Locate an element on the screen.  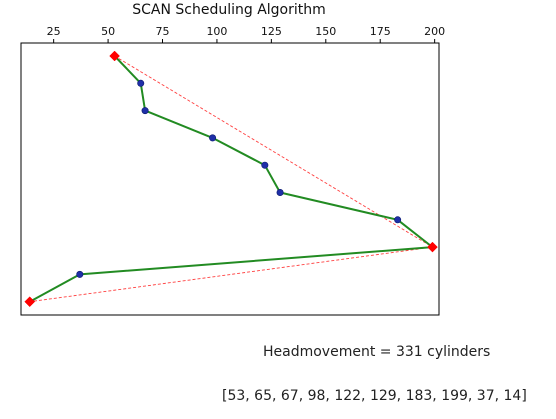
x-tick-label: 25 is located at coordinates (54, 31).